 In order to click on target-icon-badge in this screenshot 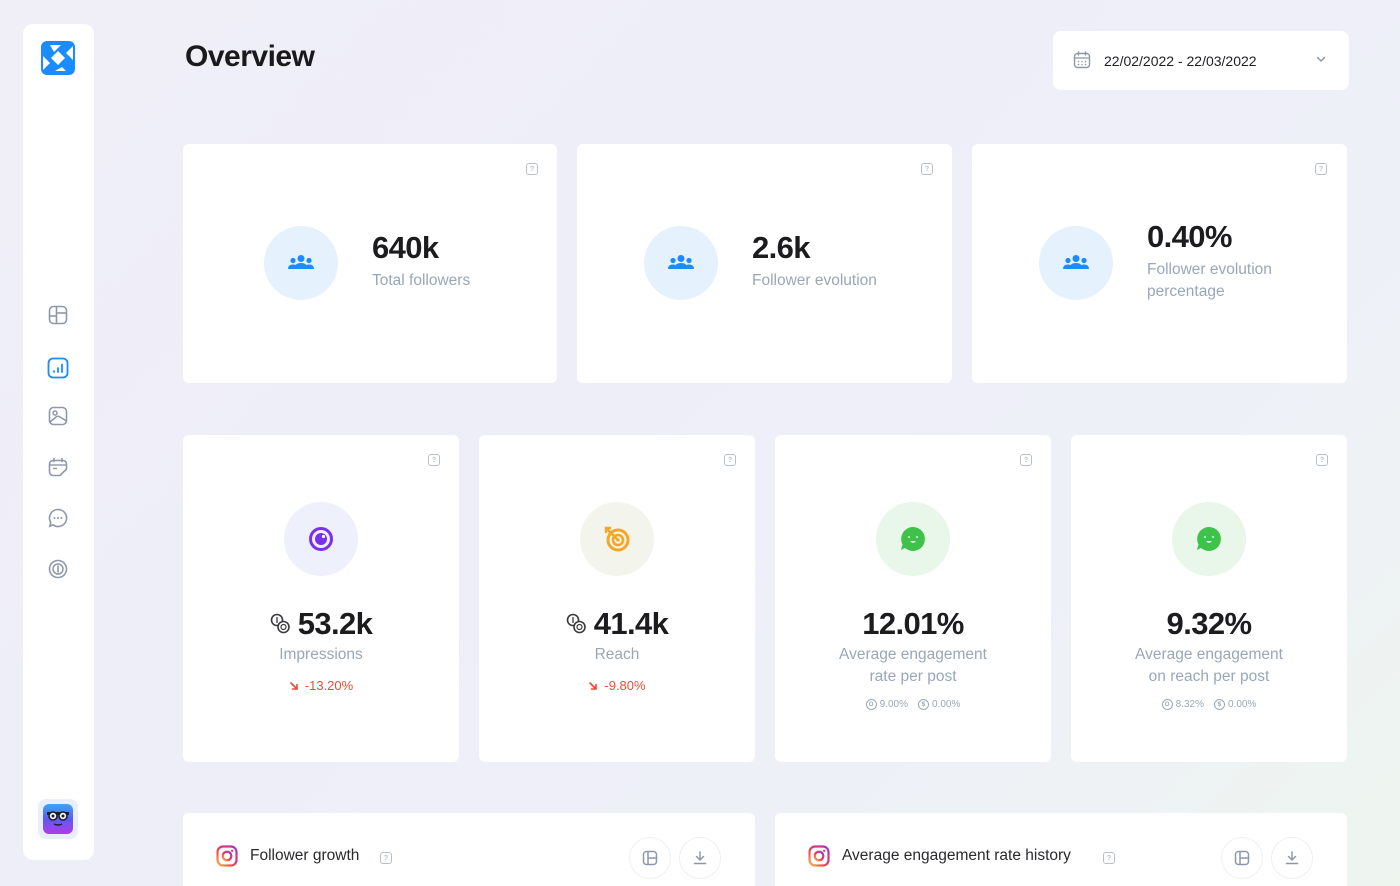, I will do `click(617, 539)`.